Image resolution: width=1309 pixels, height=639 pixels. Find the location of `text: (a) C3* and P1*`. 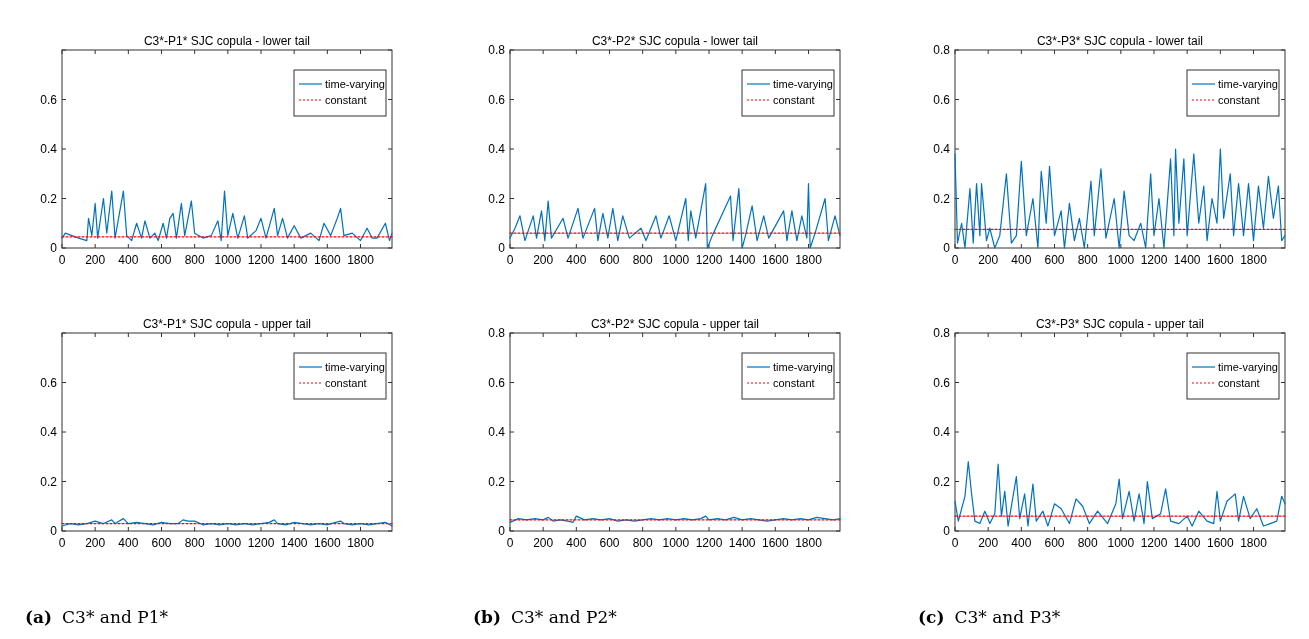

text: (a) C3* and P1* is located at coordinates (97, 617).